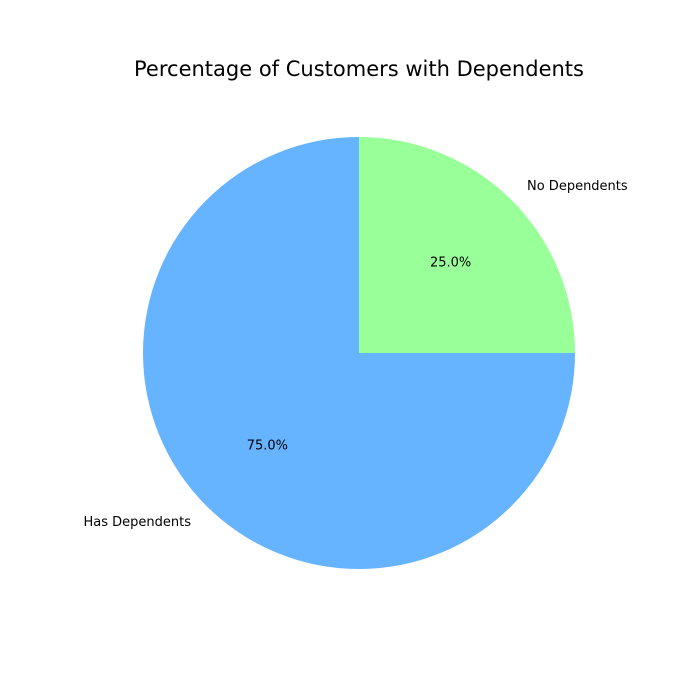 This screenshot has width=700, height=700. What do you see at coordinates (137, 522) in the screenshot?
I see `pie-category-label: Has Dependents` at bounding box center [137, 522].